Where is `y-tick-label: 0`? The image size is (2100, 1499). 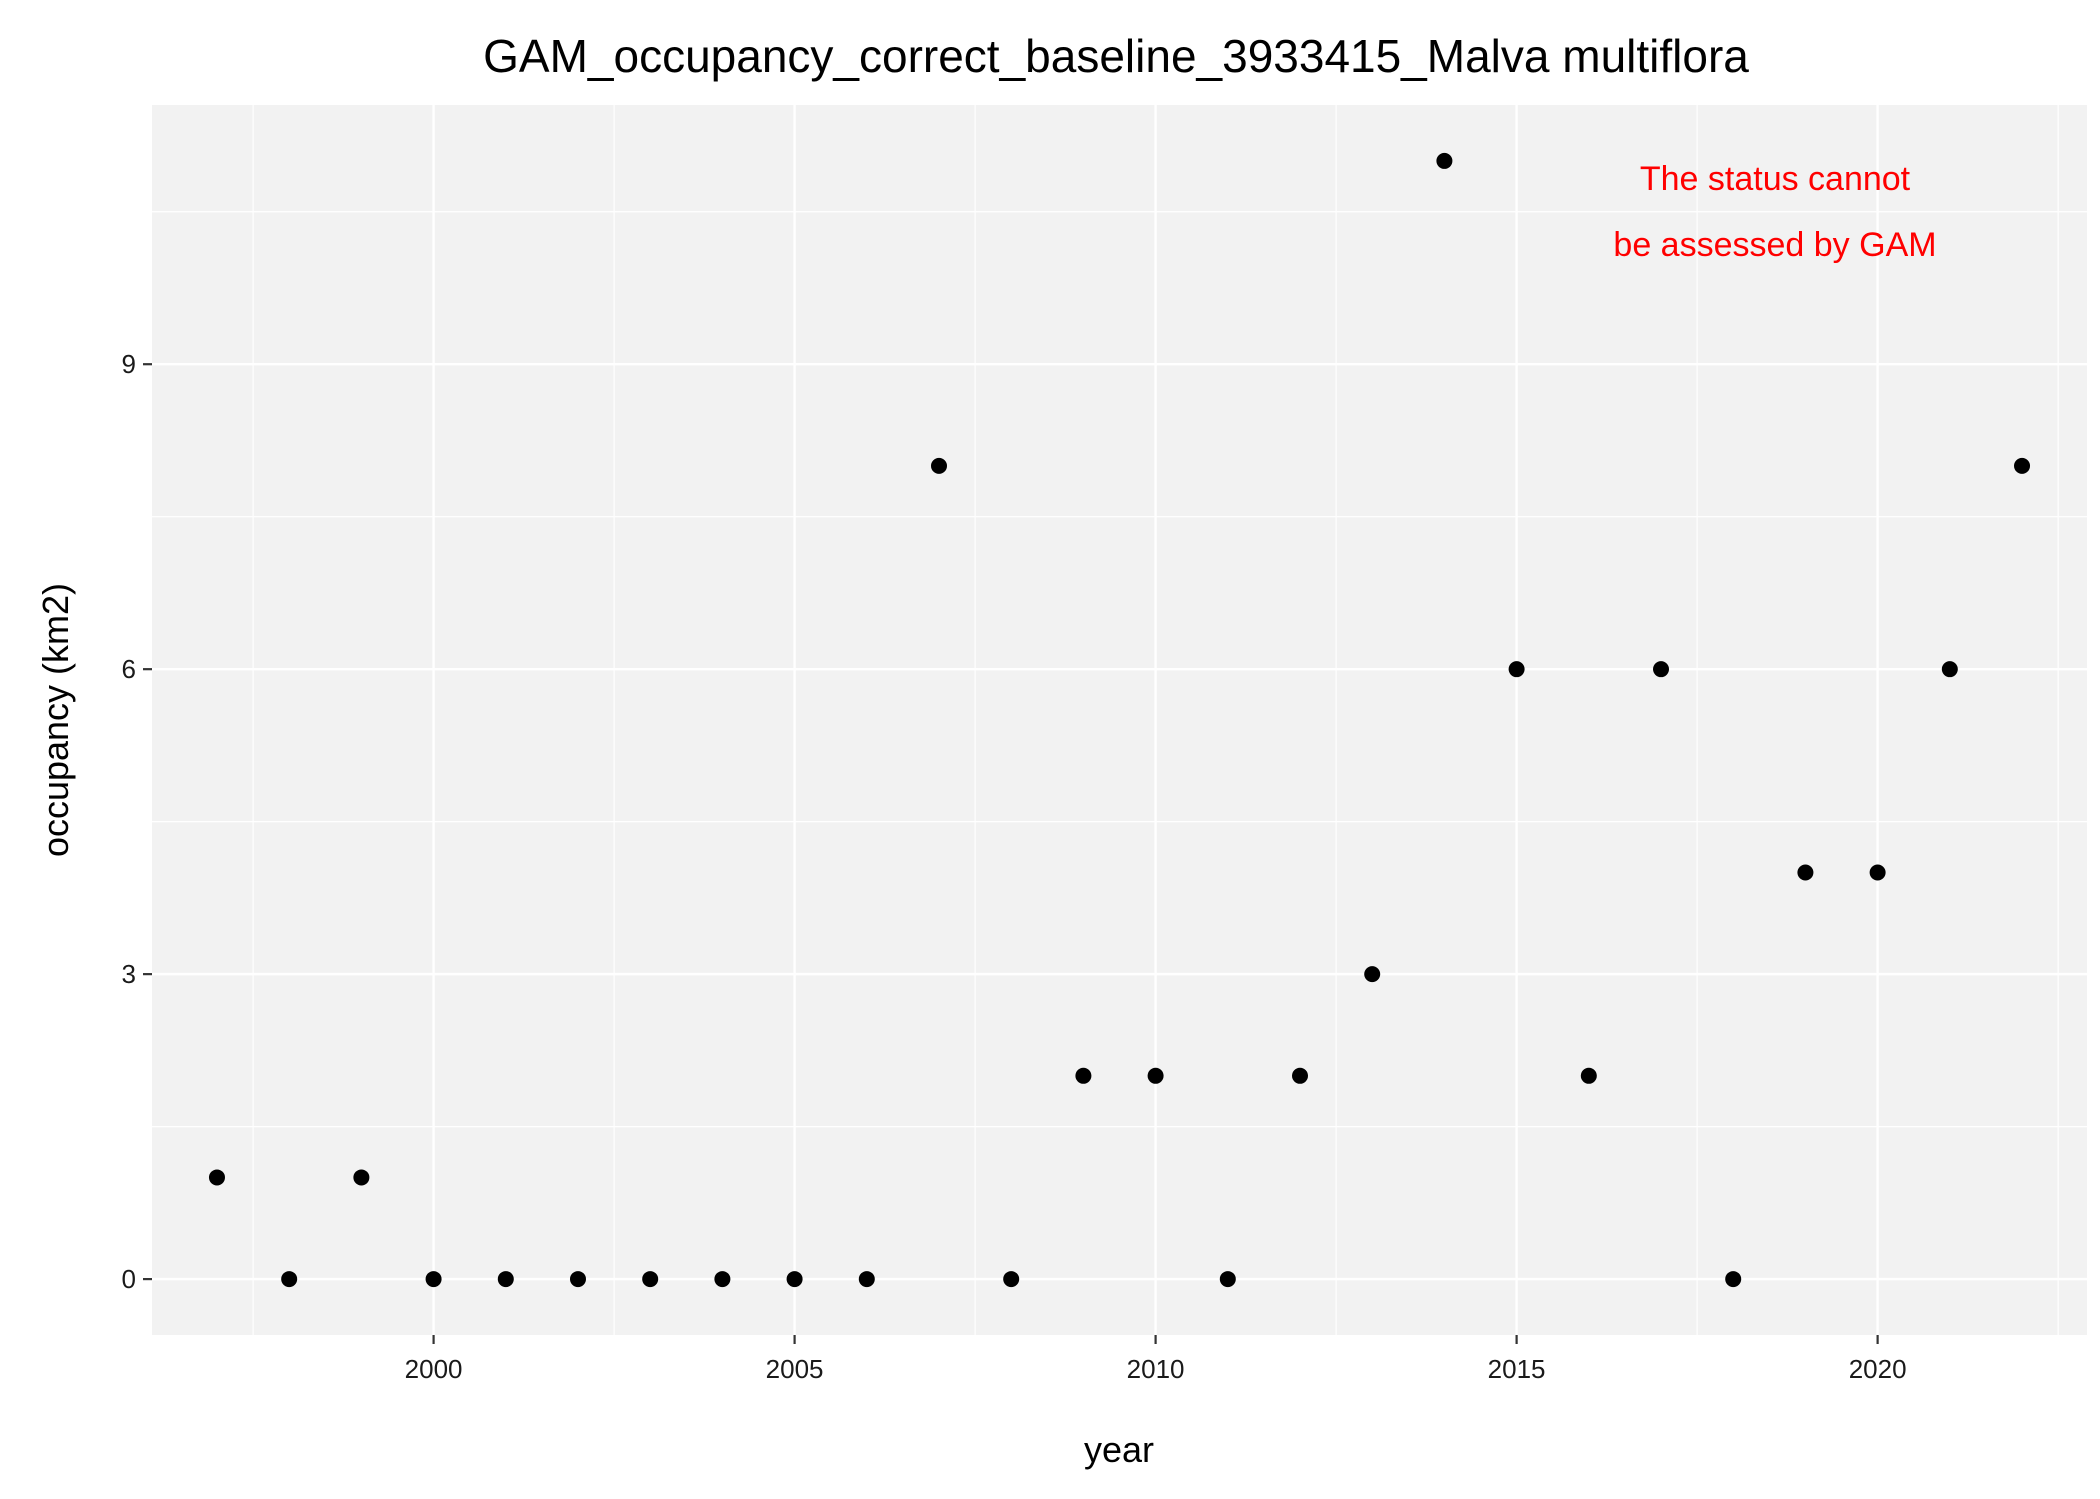
y-tick-label: 0 is located at coordinates (129, 1279).